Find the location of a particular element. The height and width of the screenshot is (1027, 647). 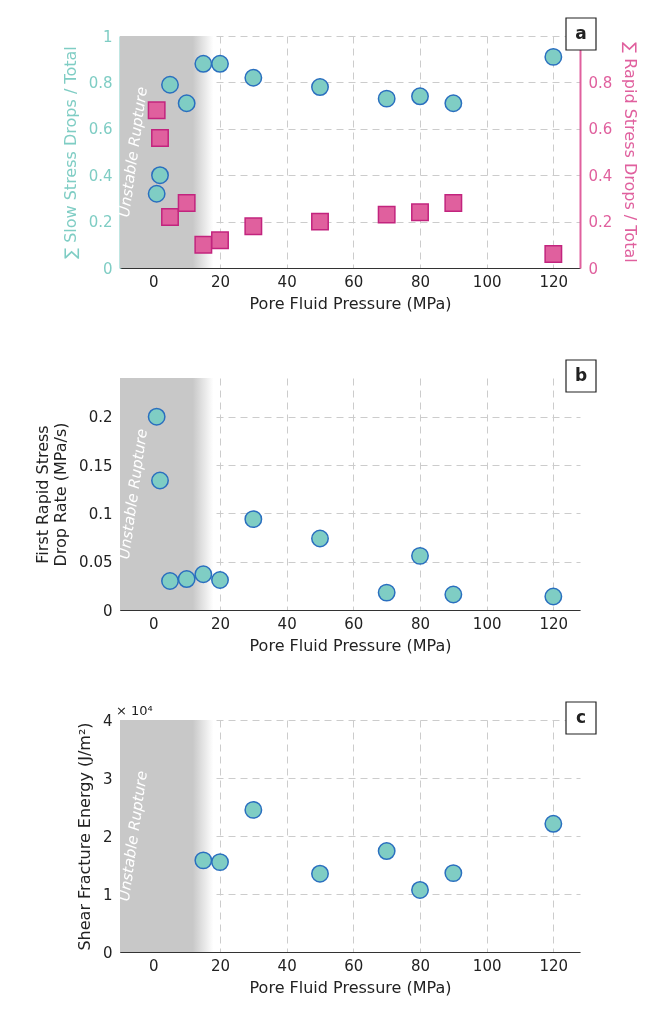

y-tick-label: 0.15 is located at coordinates (96, 465).